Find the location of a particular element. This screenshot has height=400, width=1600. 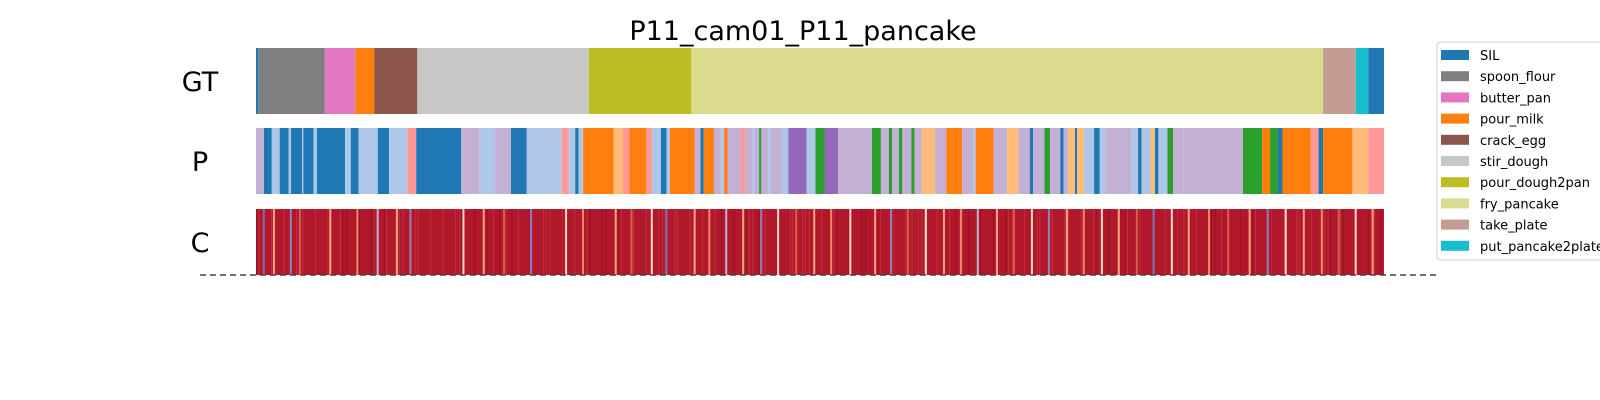

segment-c_purple is located at coordinates (831, 161).